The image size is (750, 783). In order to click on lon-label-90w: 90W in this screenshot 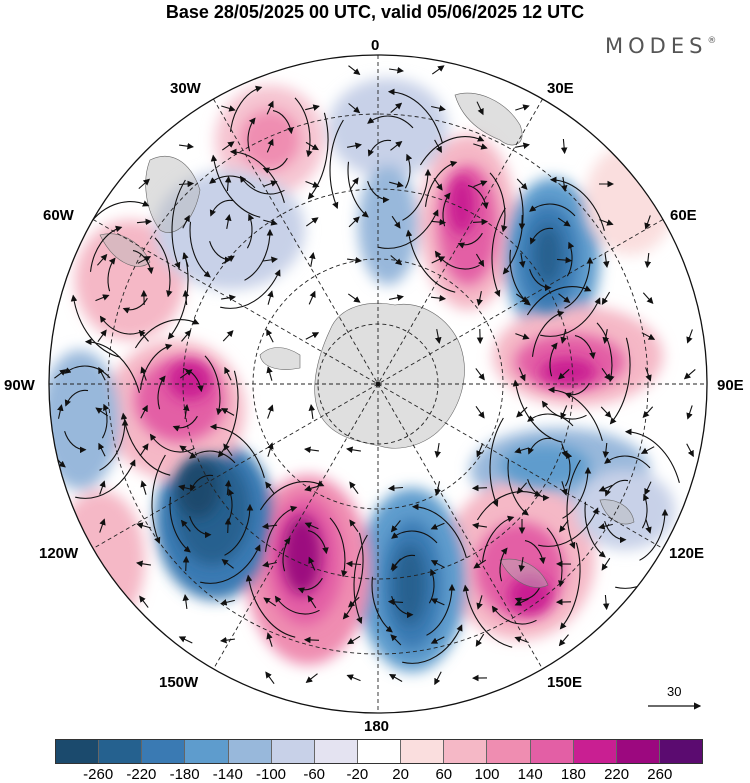, I will do `click(19, 385)`.